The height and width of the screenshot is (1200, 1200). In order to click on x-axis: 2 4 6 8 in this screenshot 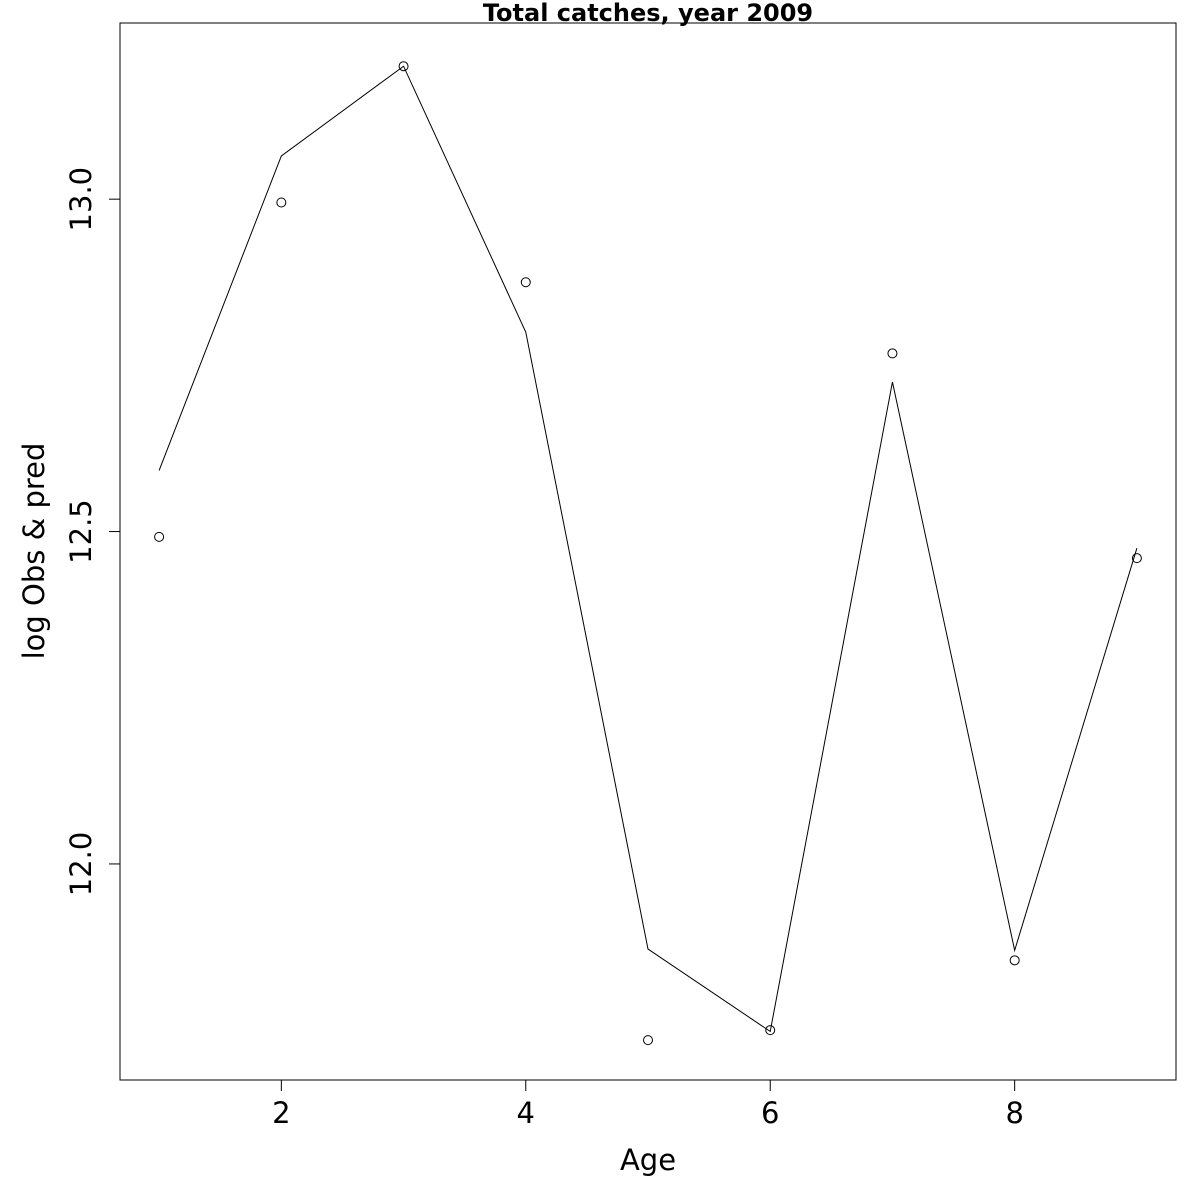, I will do `click(648, 1105)`.